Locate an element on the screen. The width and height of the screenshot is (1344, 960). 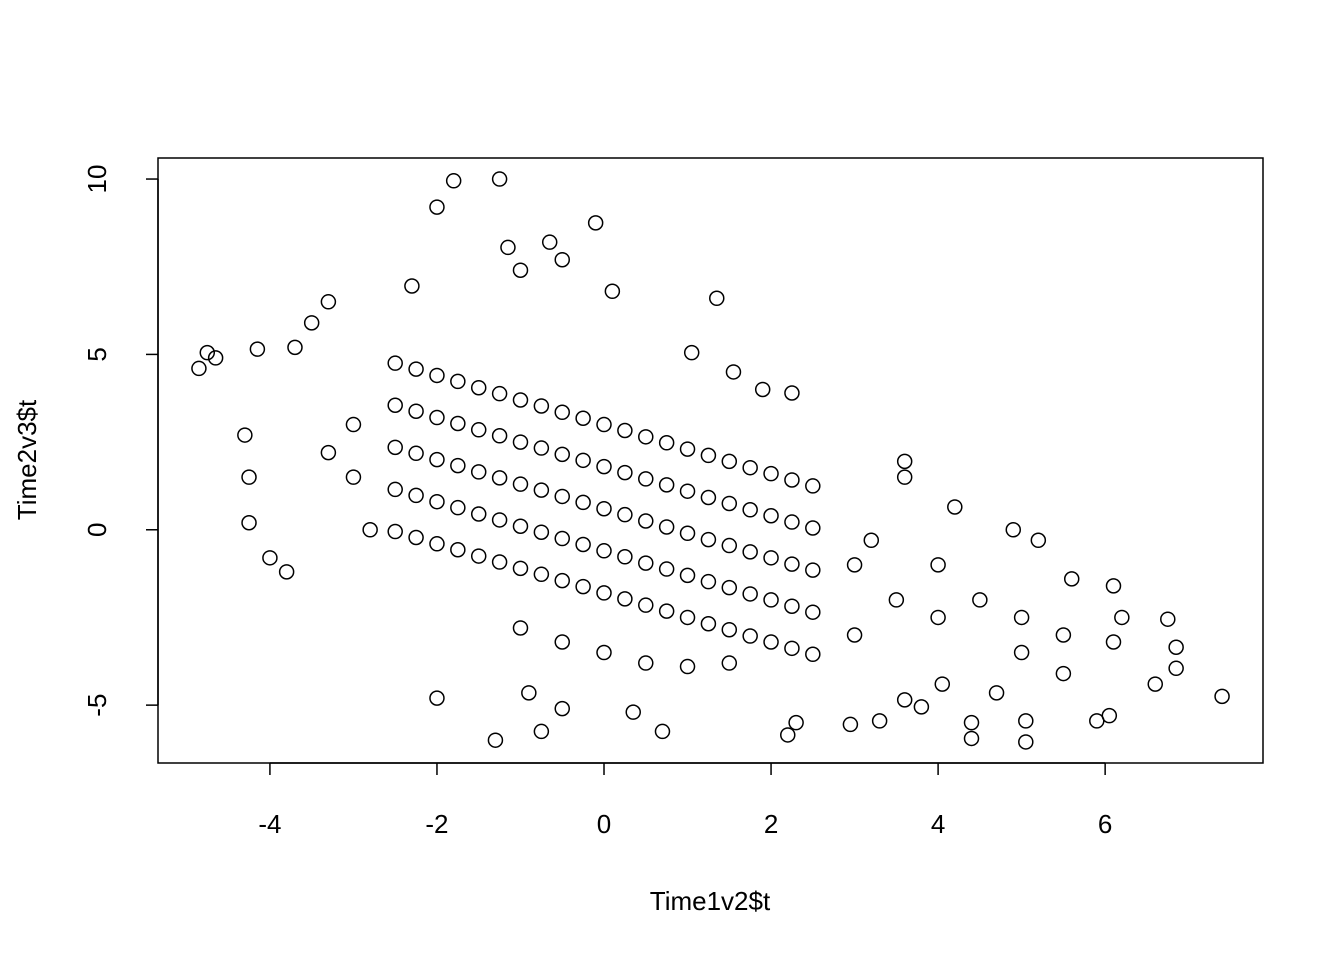
x-tick-label: -2 is located at coordinates (436, 824).